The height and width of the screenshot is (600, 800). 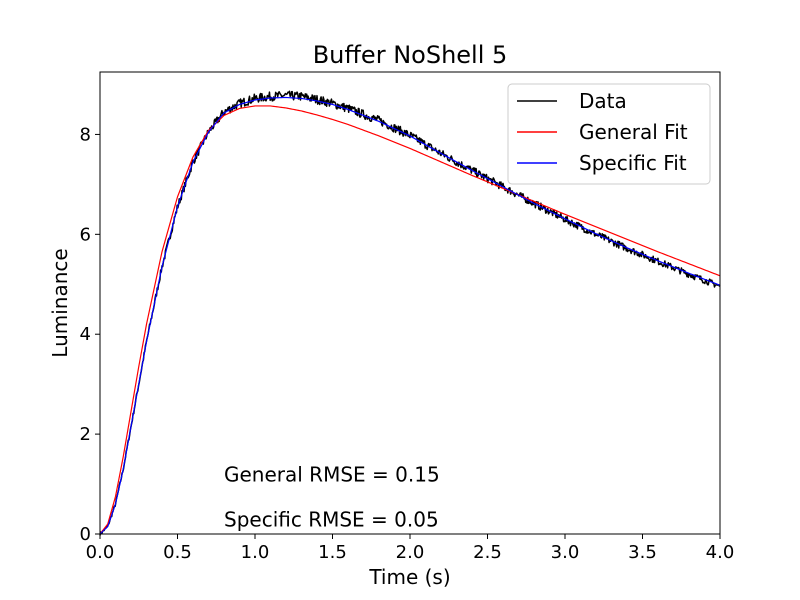 What do you see at coordinates (100, 552) in the screenshot?
I see `x-tick-label: 0.0` at bounding box center [100, 552].